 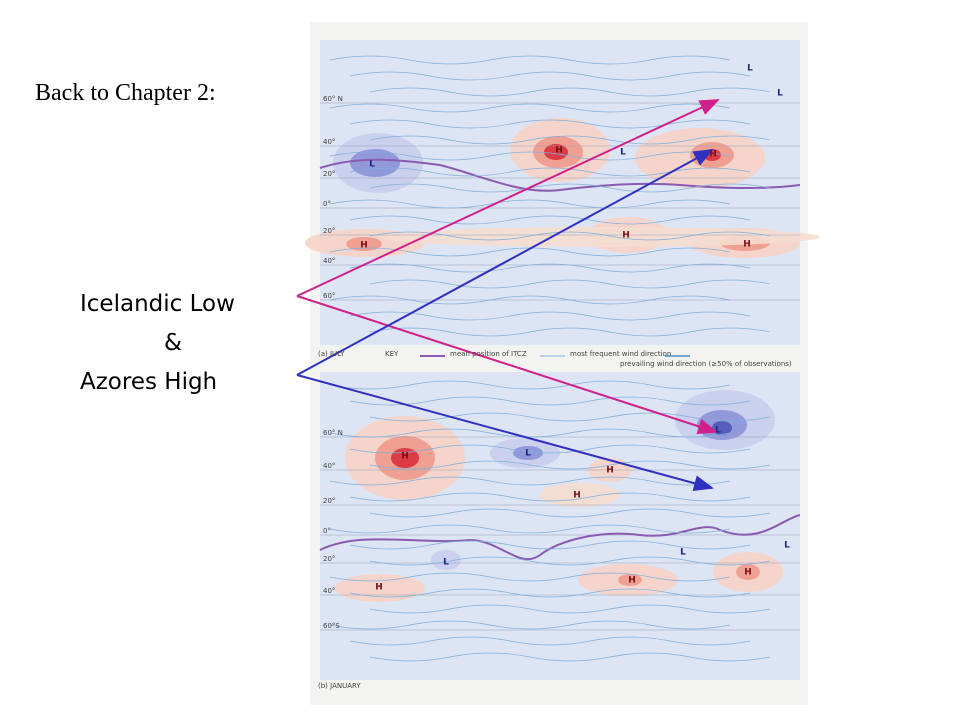 I want to click on callout-line: Icelandic Low, so click(x=157, y=304).